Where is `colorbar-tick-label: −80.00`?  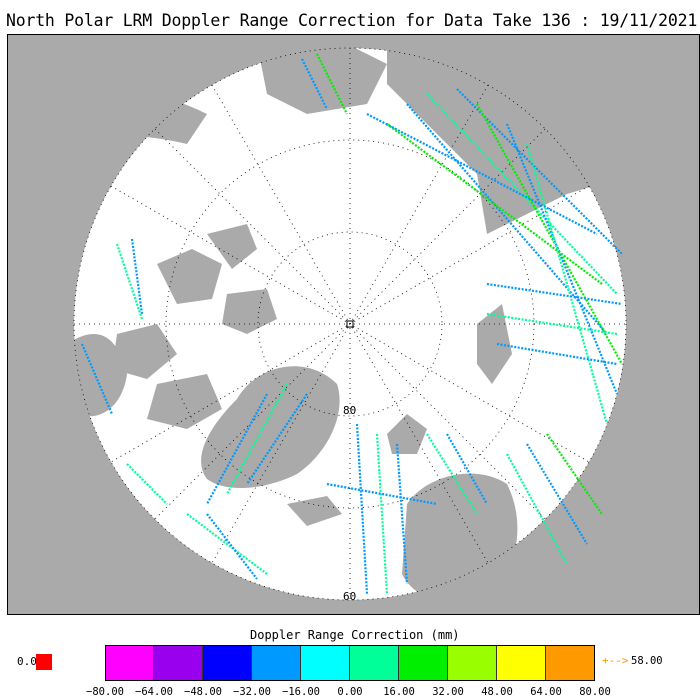
colorbar-tick-label: −80.00 is located at coordinates (105, 692).